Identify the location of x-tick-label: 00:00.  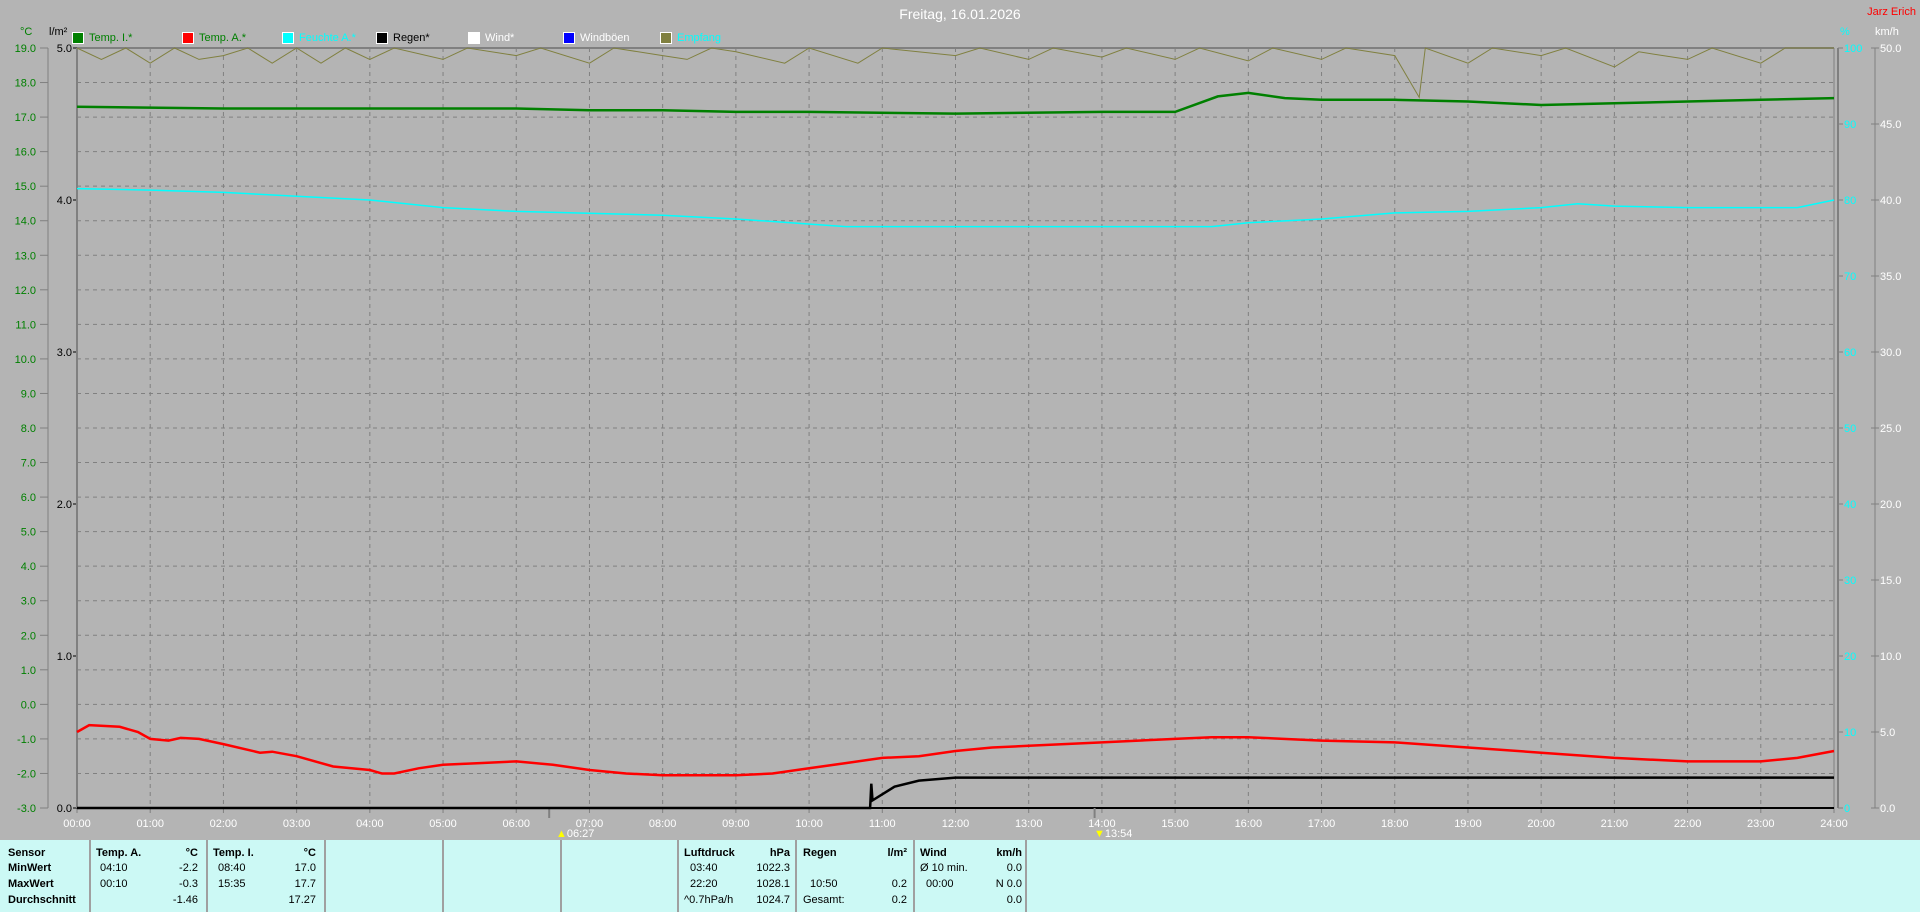
(77, 824).